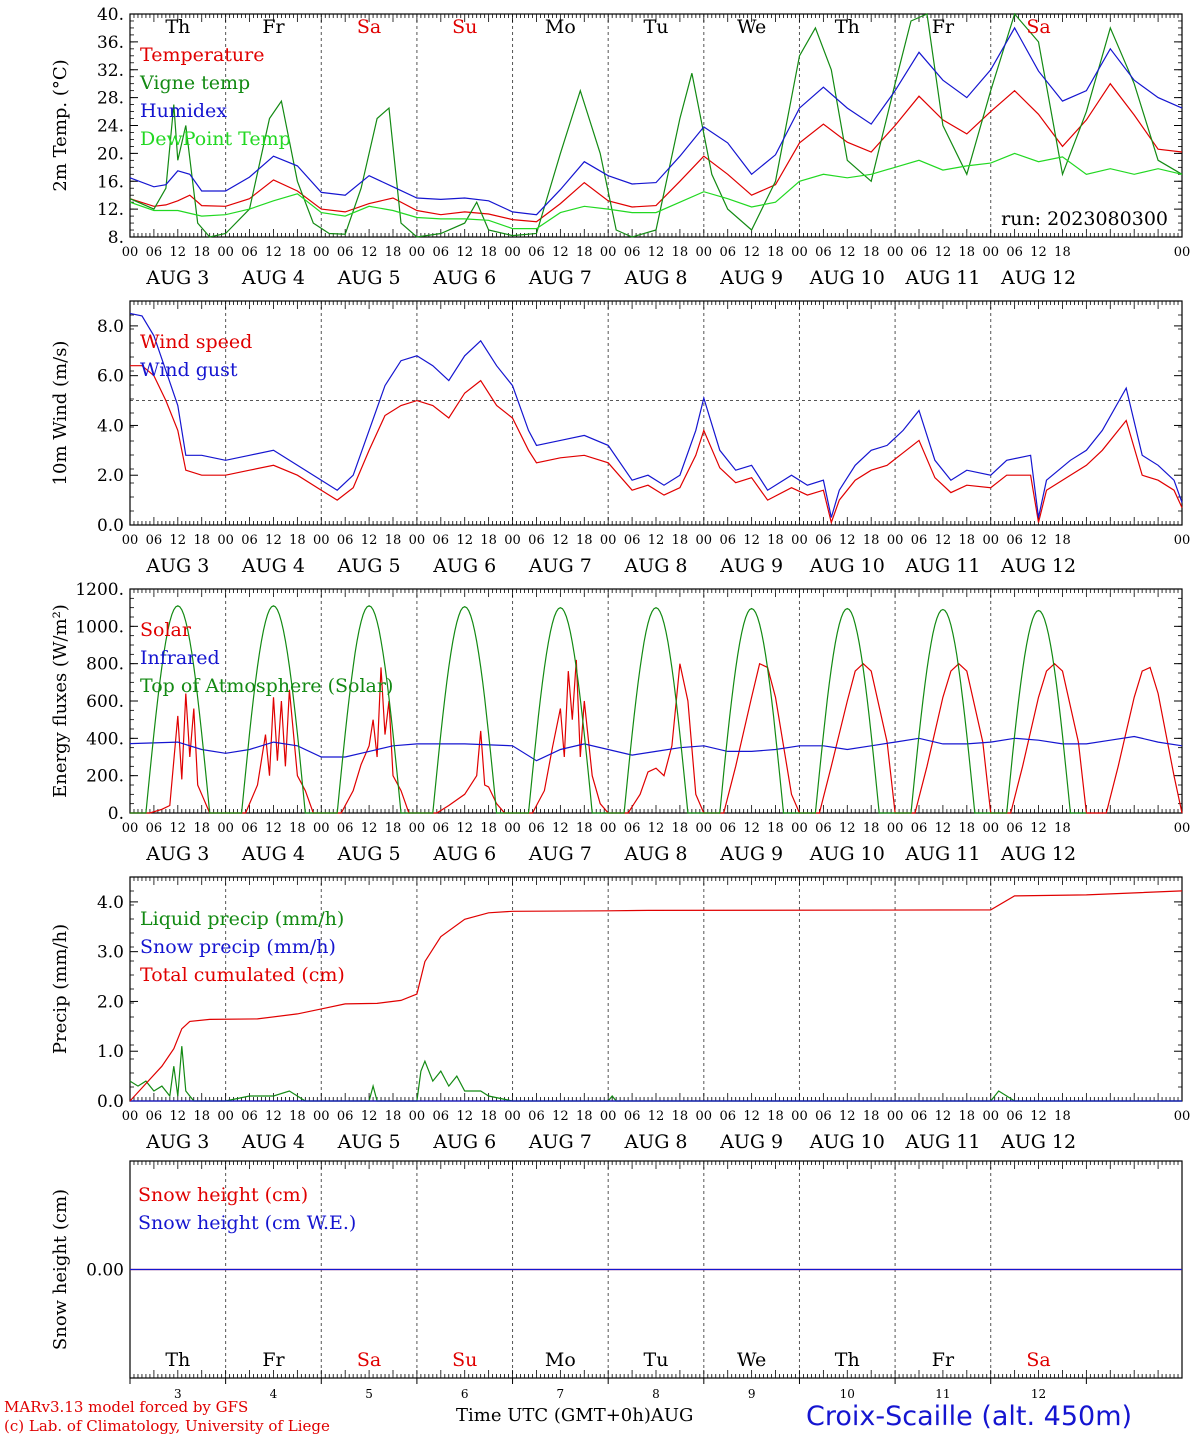 The width and height of the screenshot is (1194, 1440). Describe the element at coordinates (196, 342) in the screenshot. I see `legend-label: Wind speed` at that location.